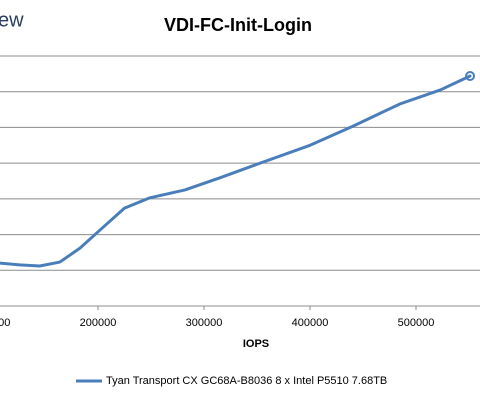 This screenshot has height=401, width=480. What do you see at coordinates (256, 344) in the screenshot?
I see `x-axis-label: IOPS` at bounding box center [256, 344].